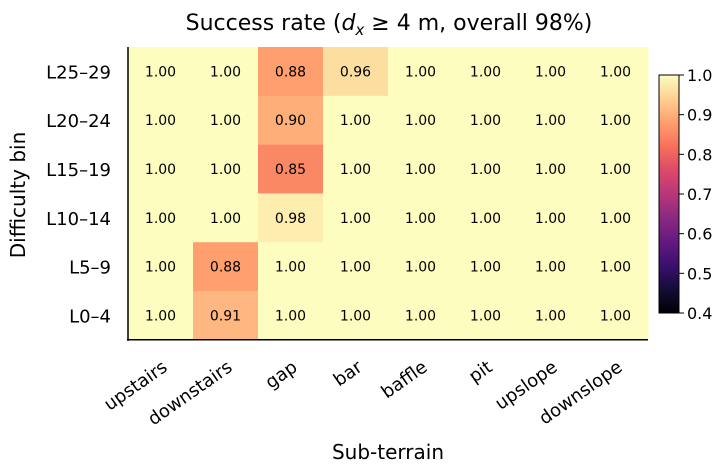 The image size is (722, 474). I want to click on cell-value-label: 0.96, so click(355, 72).